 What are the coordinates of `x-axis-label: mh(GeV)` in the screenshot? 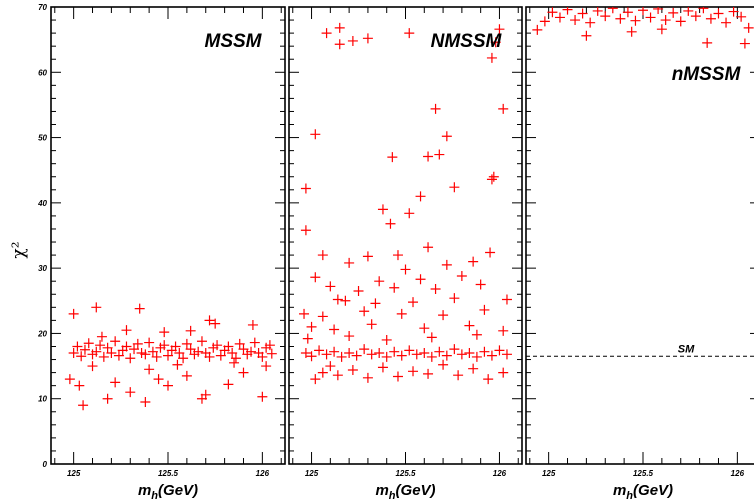 It's located at (405, 492).